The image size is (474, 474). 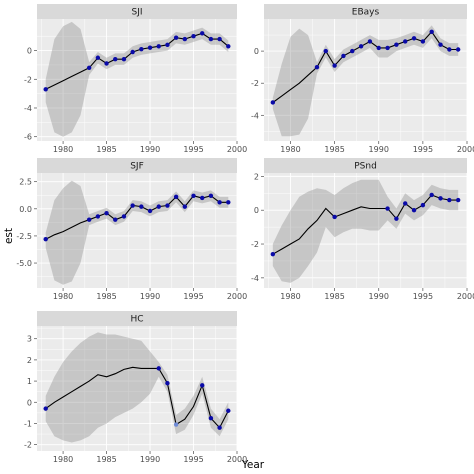 I want to click on data-point-hc-1999, so click(x=228, y=410).